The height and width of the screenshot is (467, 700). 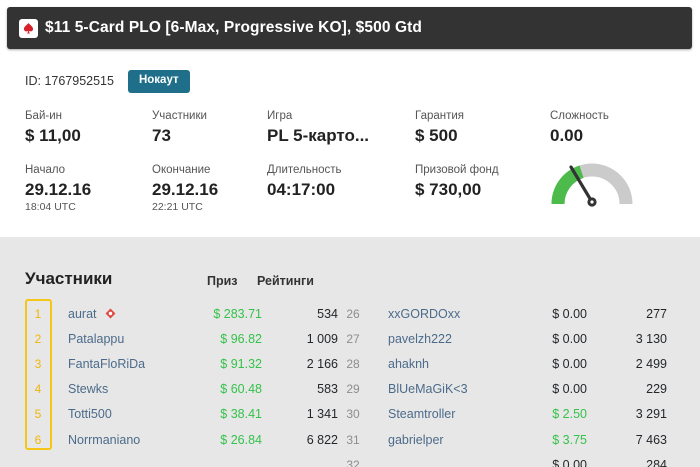 What do you see at coordinates (656, 313) in the screenshot?
I see `row-rating: 277` at bounding box center [656, 313].